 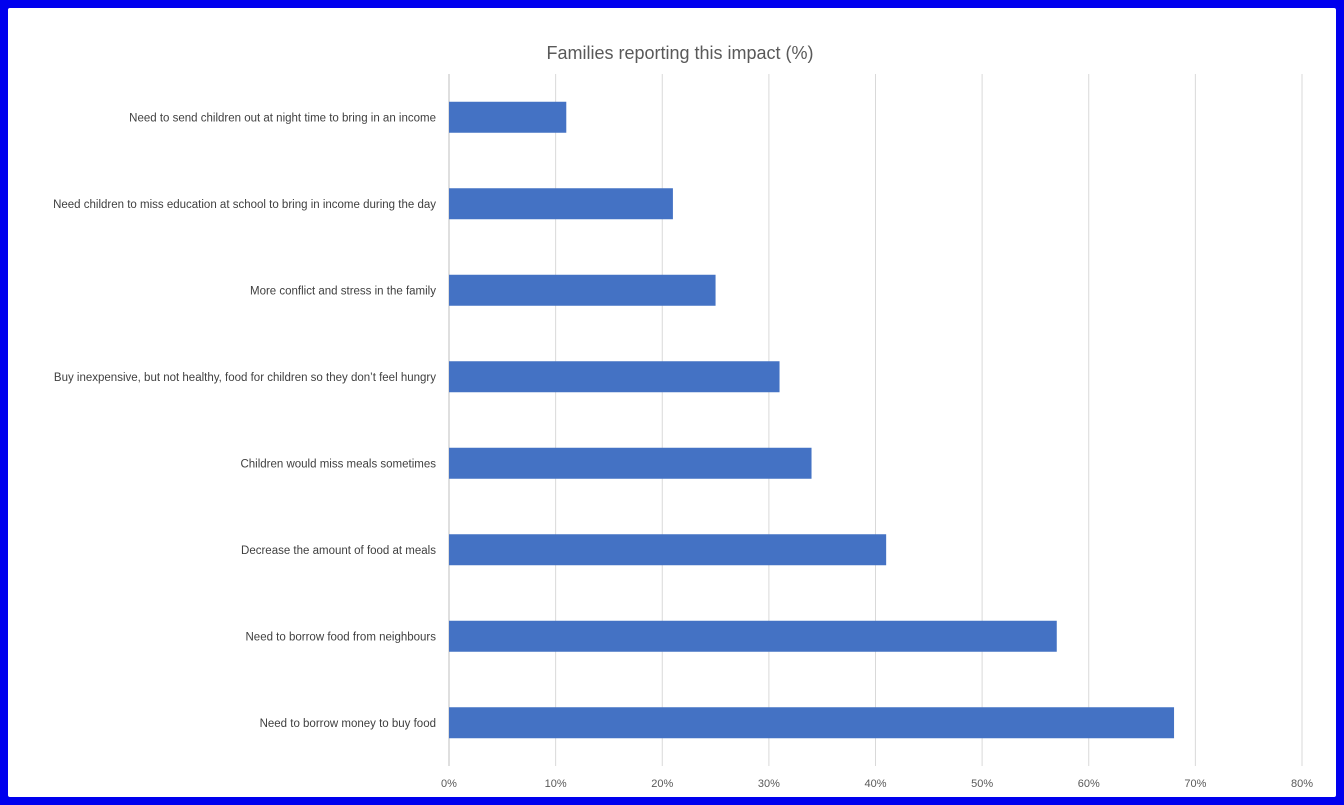 I want to click on x-tick-label: 50%, so click(x=982, y=784).